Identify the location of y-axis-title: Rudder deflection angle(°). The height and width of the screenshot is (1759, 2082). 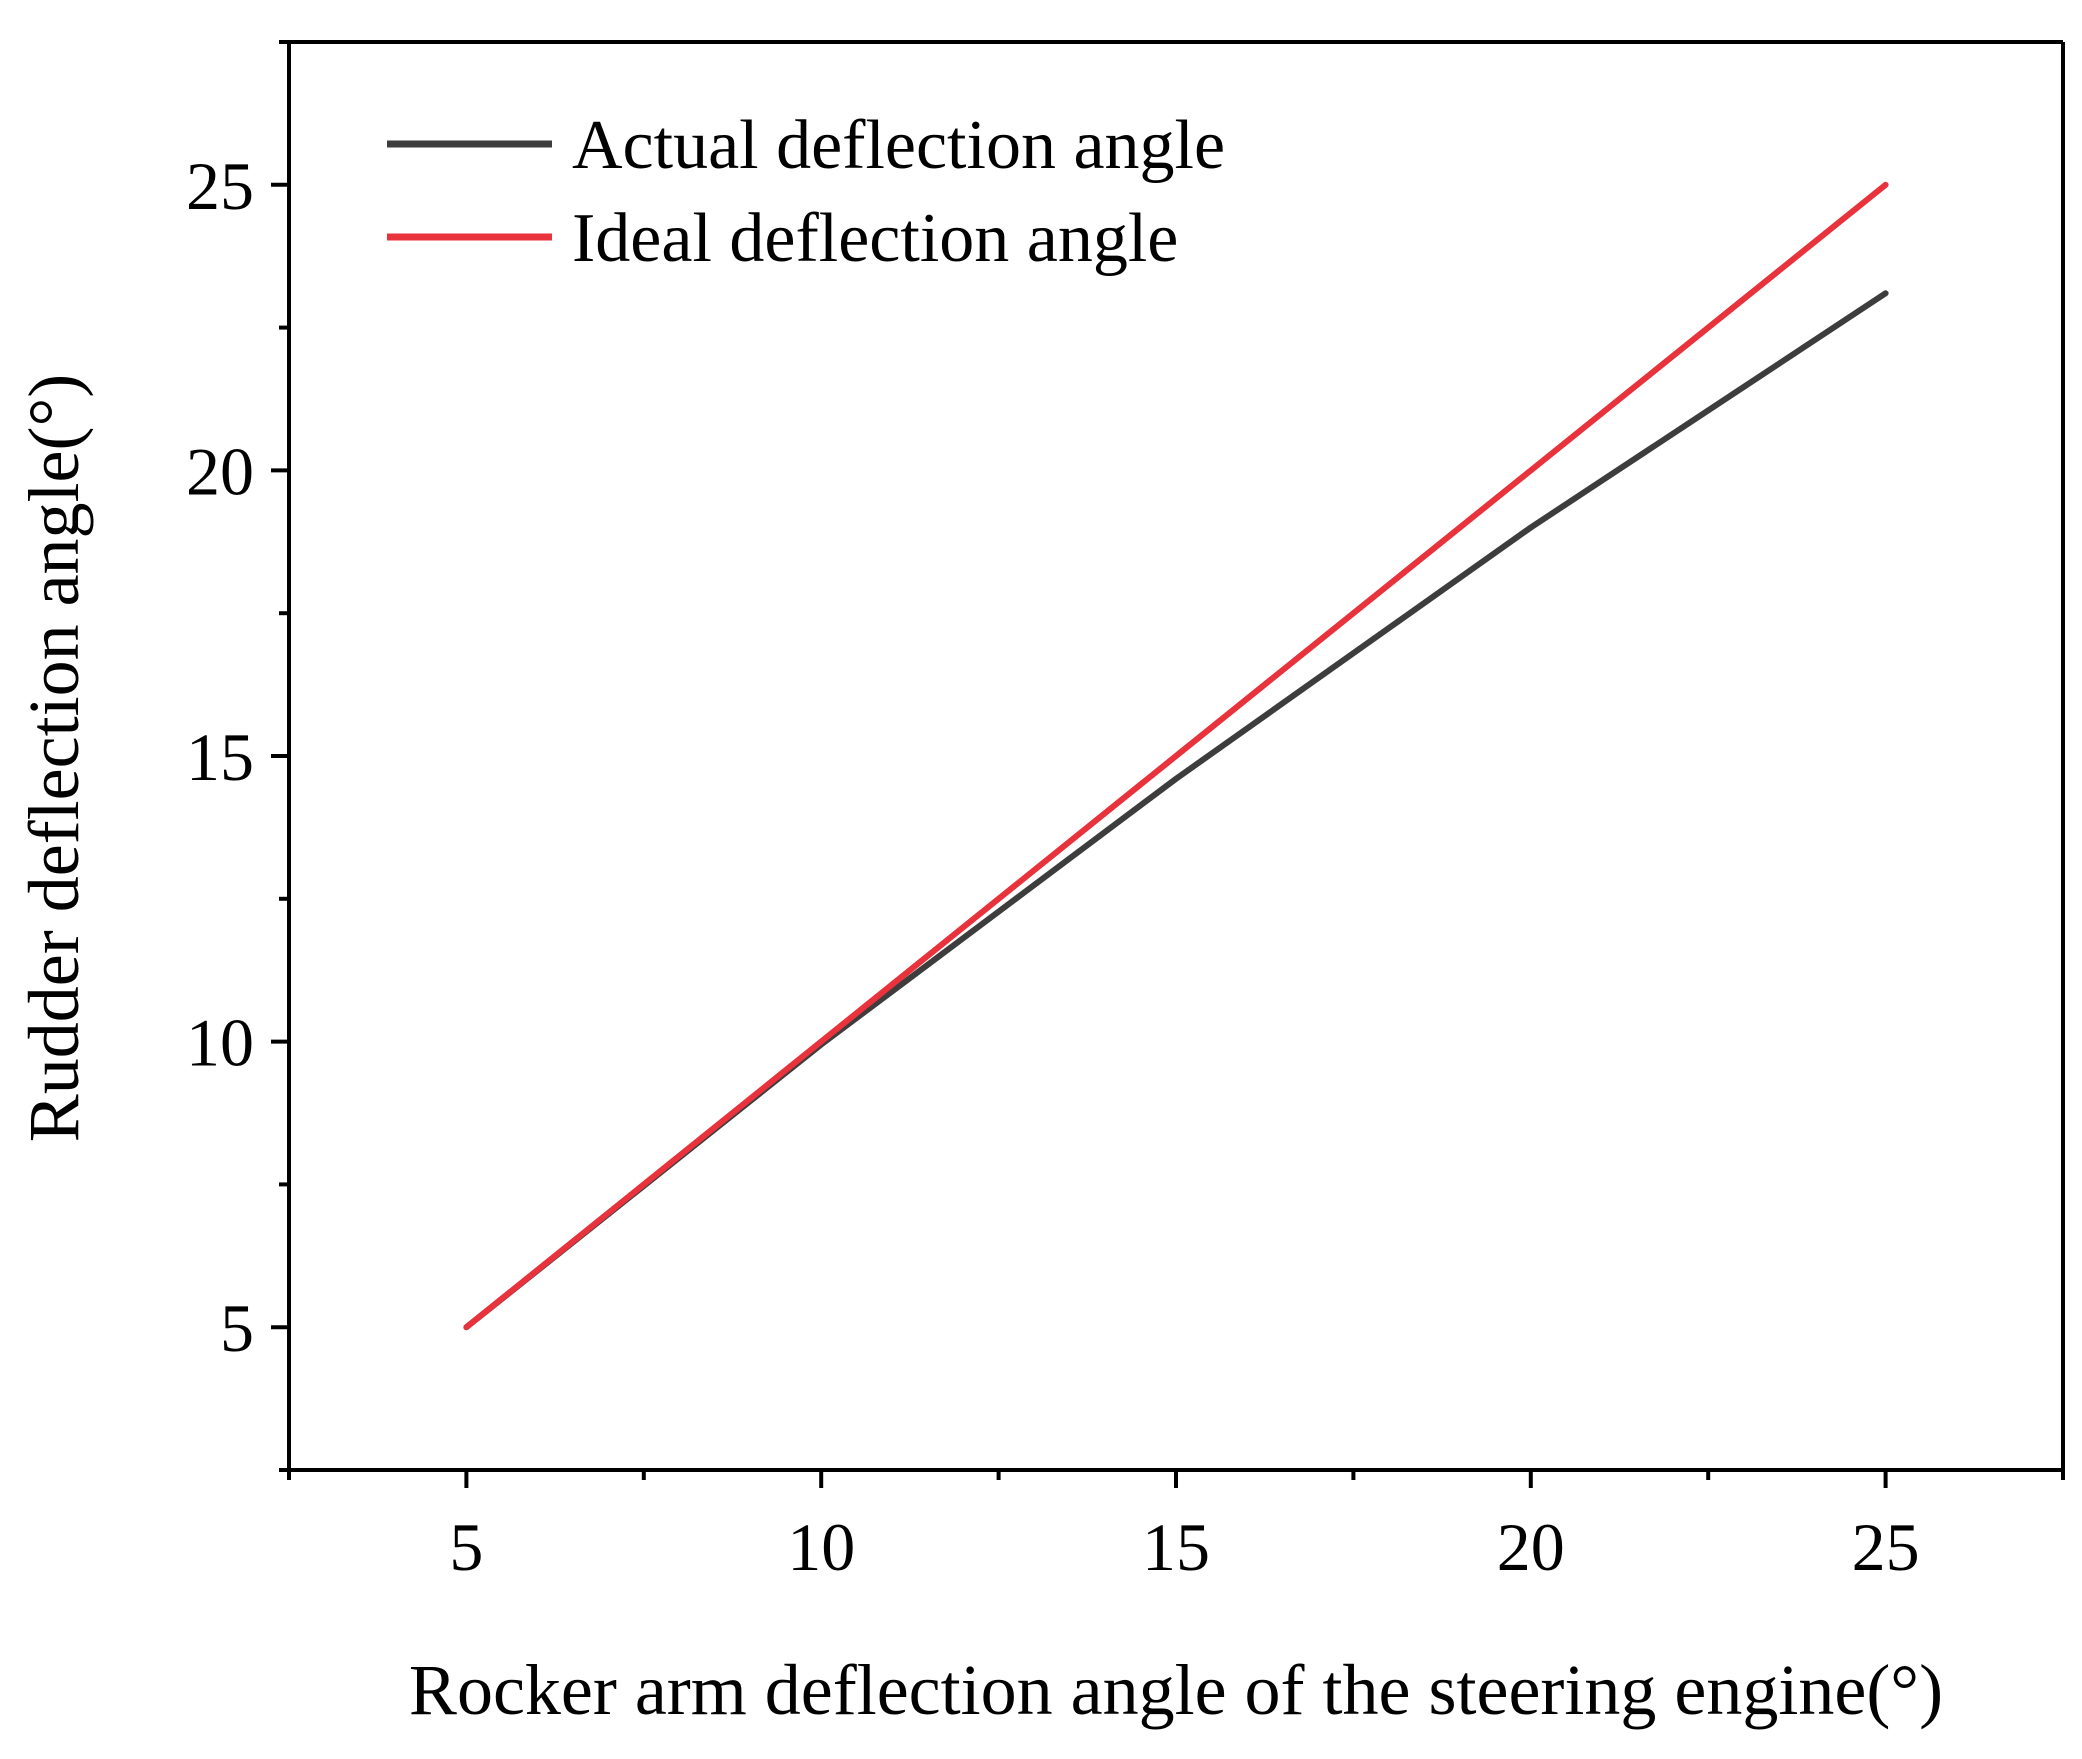
(54, 758).